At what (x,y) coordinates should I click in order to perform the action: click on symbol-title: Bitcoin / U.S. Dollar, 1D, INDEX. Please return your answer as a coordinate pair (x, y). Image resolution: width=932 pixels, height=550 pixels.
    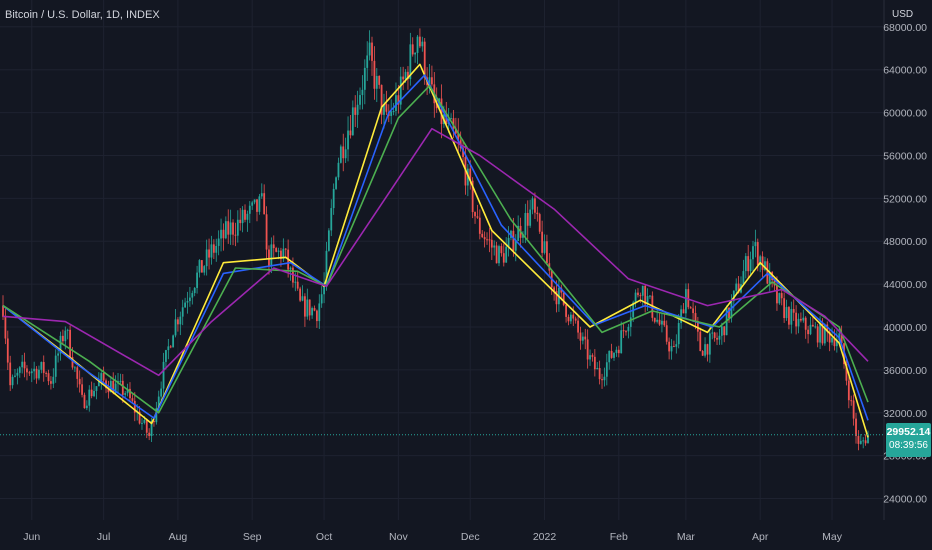
    Looking at the image, I should click on (82, 15).